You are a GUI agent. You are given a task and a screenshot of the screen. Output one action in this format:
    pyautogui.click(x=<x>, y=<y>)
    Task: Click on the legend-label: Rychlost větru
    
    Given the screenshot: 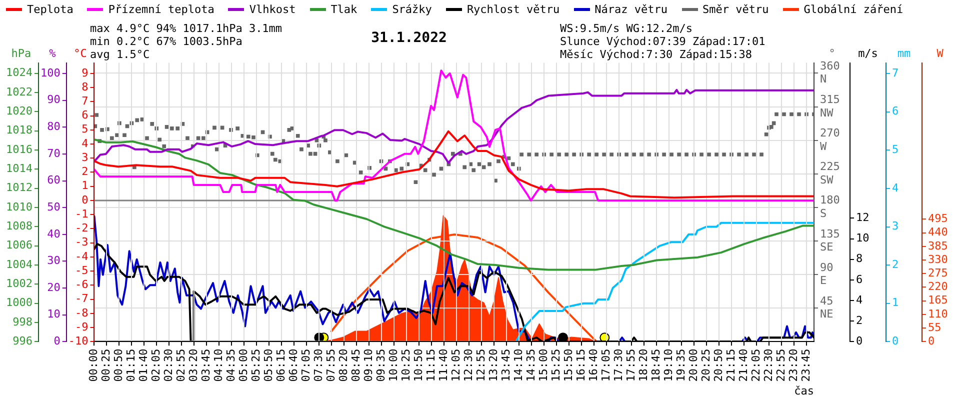 What is the action you would take?
    pyautogui.click(x=513, y=9)
    